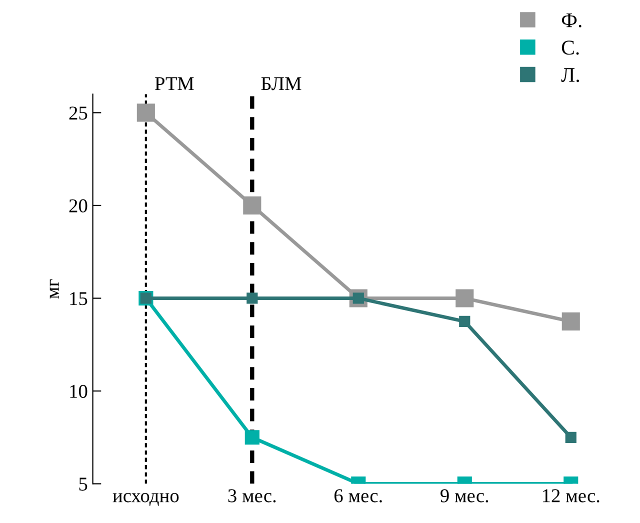  Describe the element at coordinates (174, 83) in the screenshot. I see `ref-line-label: РТМ` at that location.